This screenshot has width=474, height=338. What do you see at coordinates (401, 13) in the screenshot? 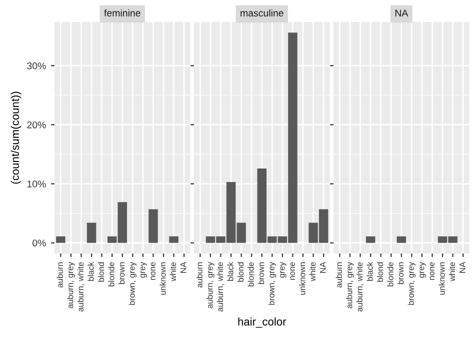
I see `chart-title: NA` at bounding box center [401, 13].